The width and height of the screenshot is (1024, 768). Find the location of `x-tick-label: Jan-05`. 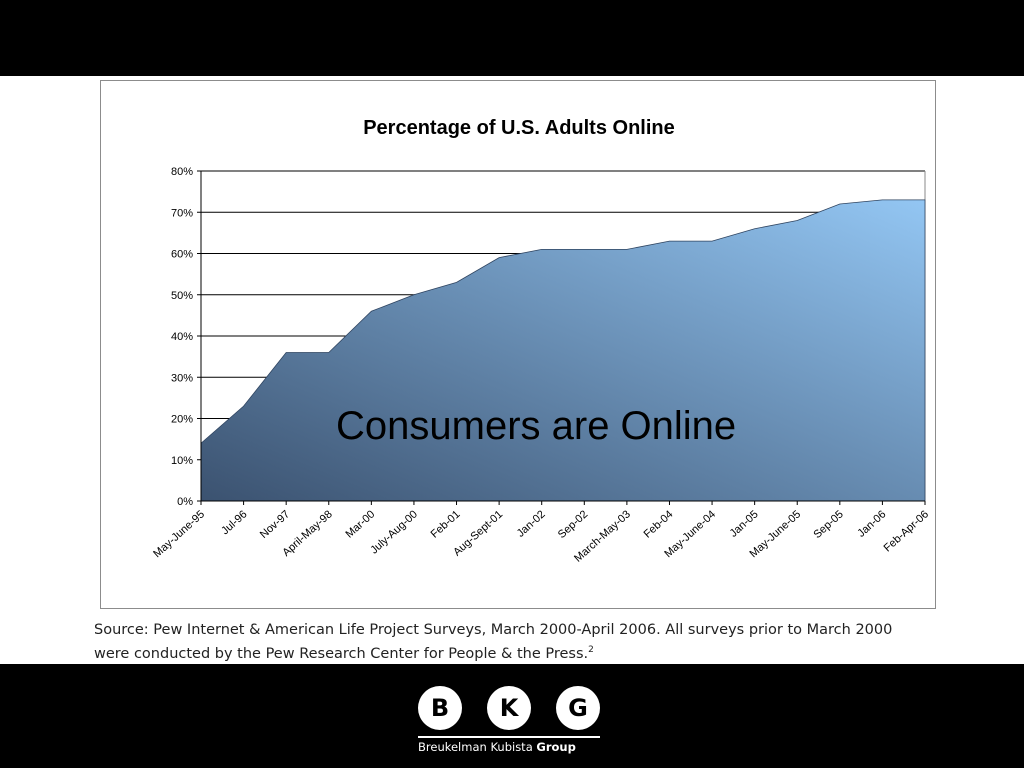

x-tick-label: Jan-05 is located at coordinates (744, 523).